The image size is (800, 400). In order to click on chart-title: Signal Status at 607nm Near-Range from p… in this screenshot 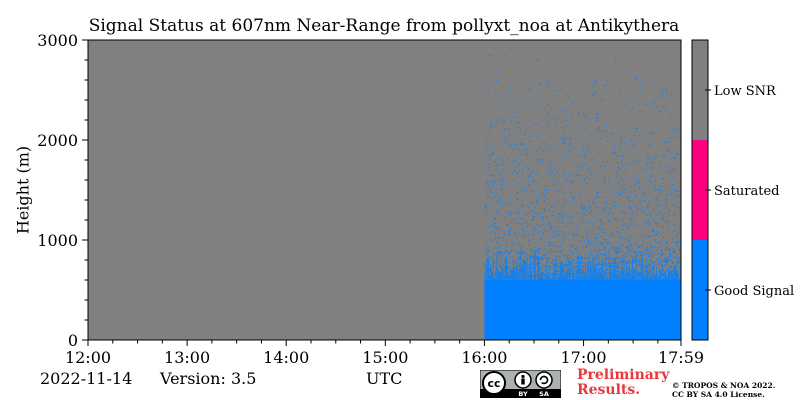, I will do `click(384, 26)`.